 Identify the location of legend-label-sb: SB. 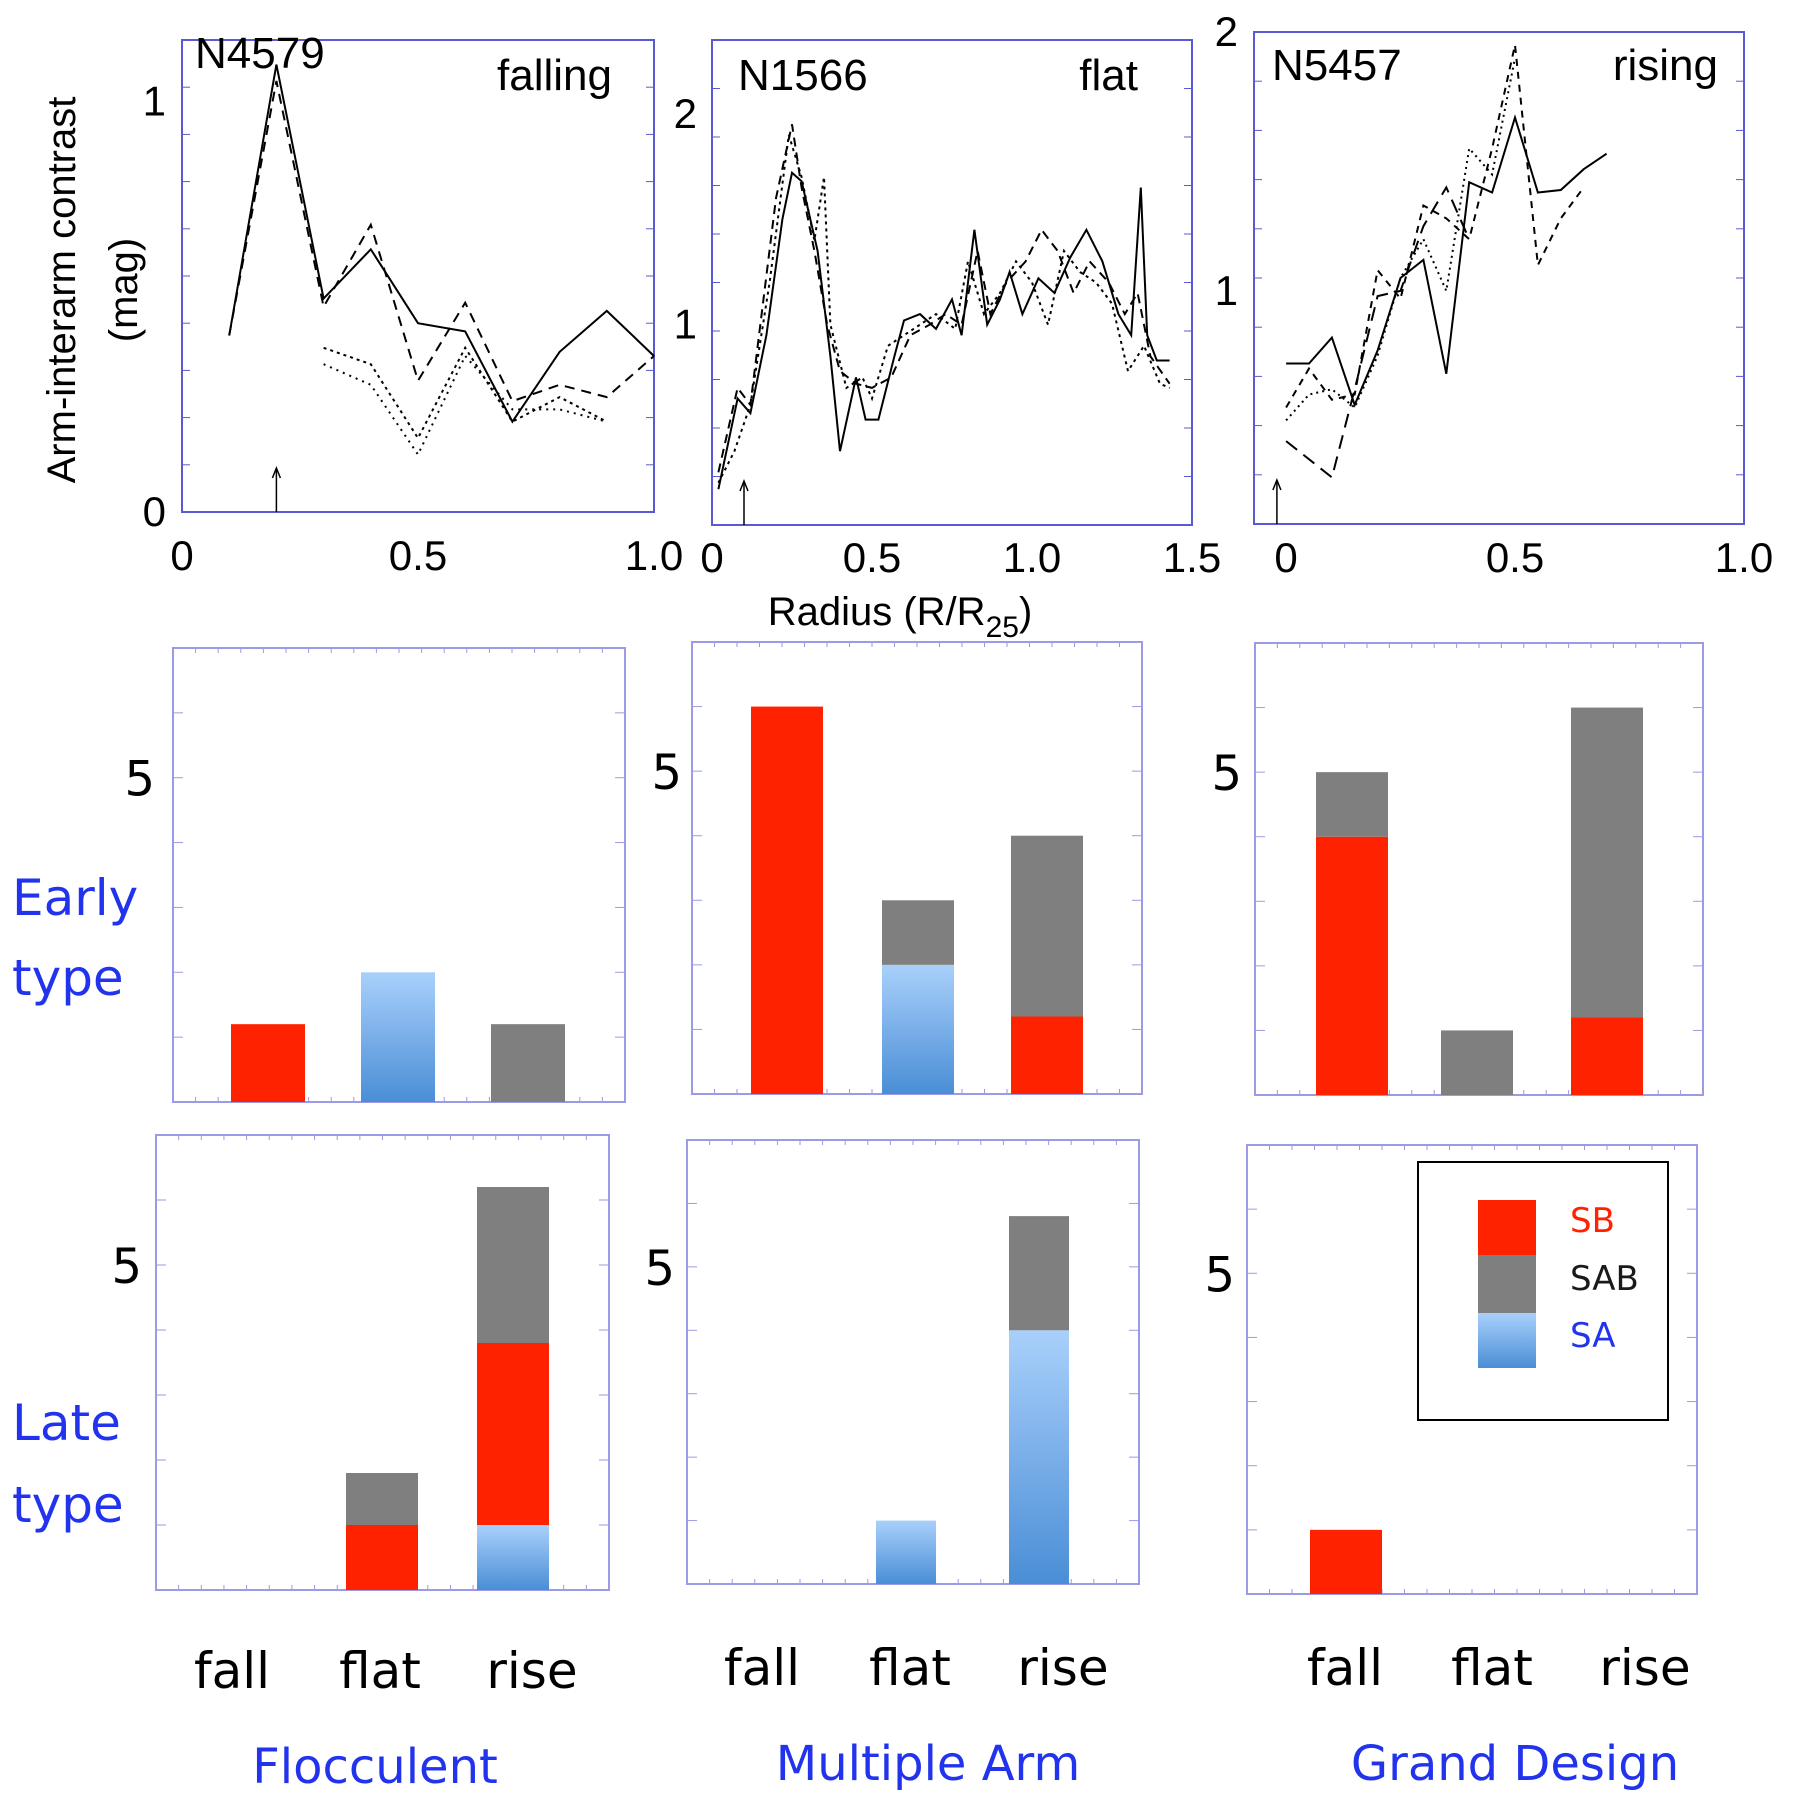
(1592, 1221).